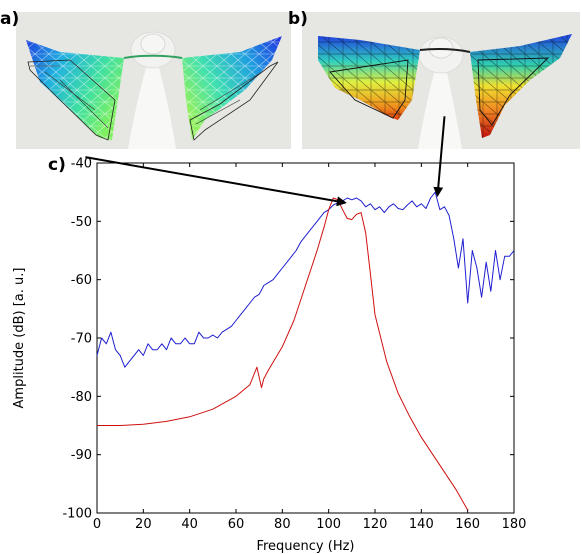 The height and width of the screenshot is (554, 582). Describe the element at coordinates (81, 455) in the screenshot. I see `y-tick-label: -90` at that location.